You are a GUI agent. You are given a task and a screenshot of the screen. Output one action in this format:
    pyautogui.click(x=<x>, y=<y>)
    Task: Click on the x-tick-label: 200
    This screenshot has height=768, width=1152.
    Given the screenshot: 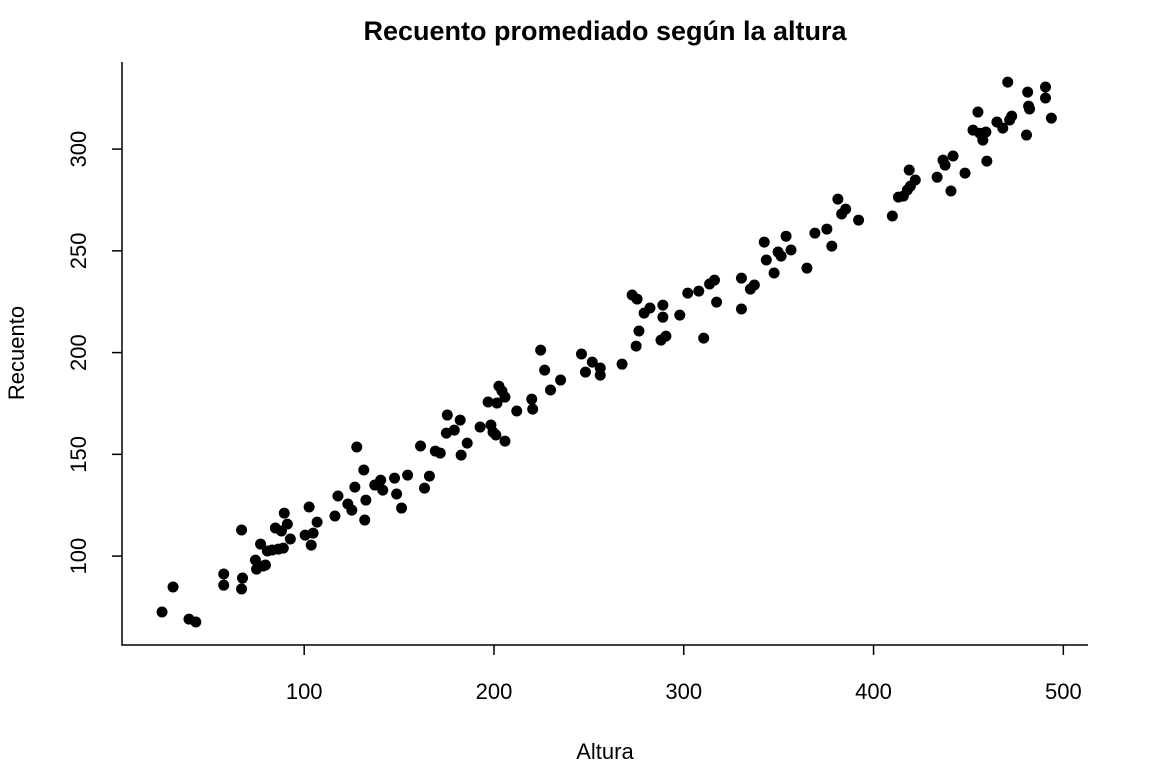 What is the action you would take?
    pyautogui.click(x=494, y=691)
    